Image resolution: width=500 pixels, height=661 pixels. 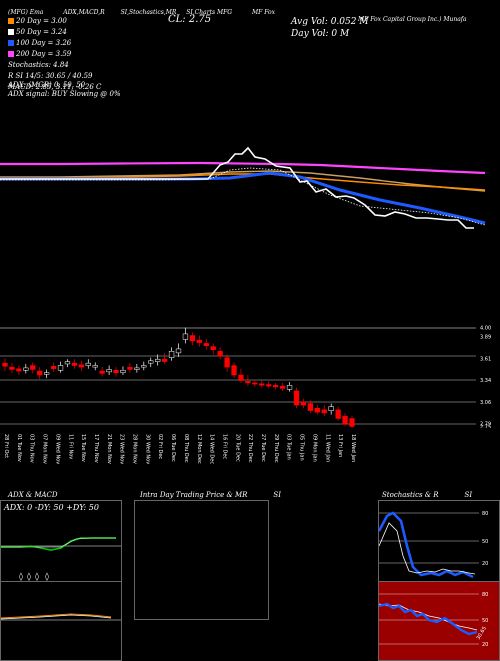 What do you see at coordinates (84, 12) in the screenshot?
I see `header-seg-2: ADX,MACD,R` at bounding box center [84, 12].